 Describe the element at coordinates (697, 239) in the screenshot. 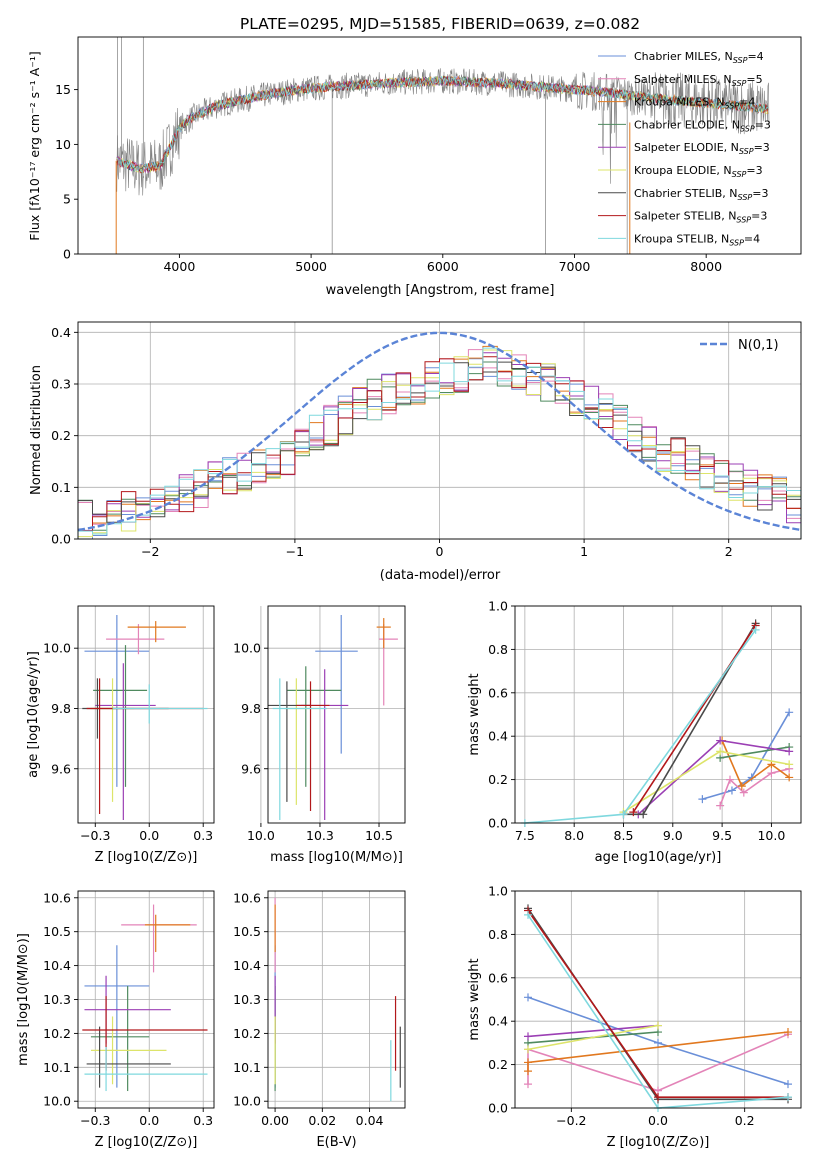

I see `legend-label: Kroupa STELIB, NSSP=4` at that location.